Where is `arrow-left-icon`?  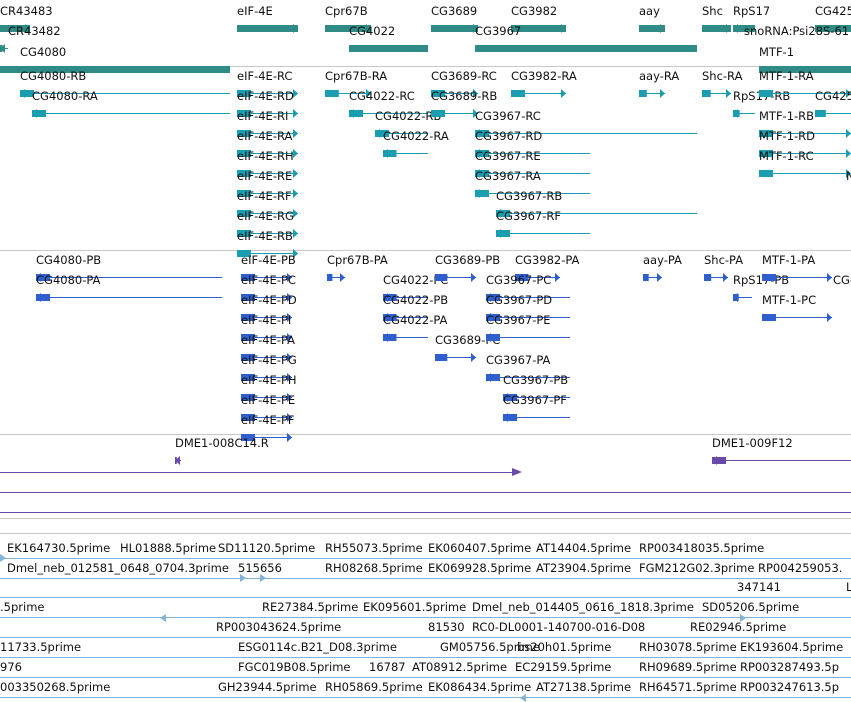
arrow-left-icon is located at coordinates (523, 698).